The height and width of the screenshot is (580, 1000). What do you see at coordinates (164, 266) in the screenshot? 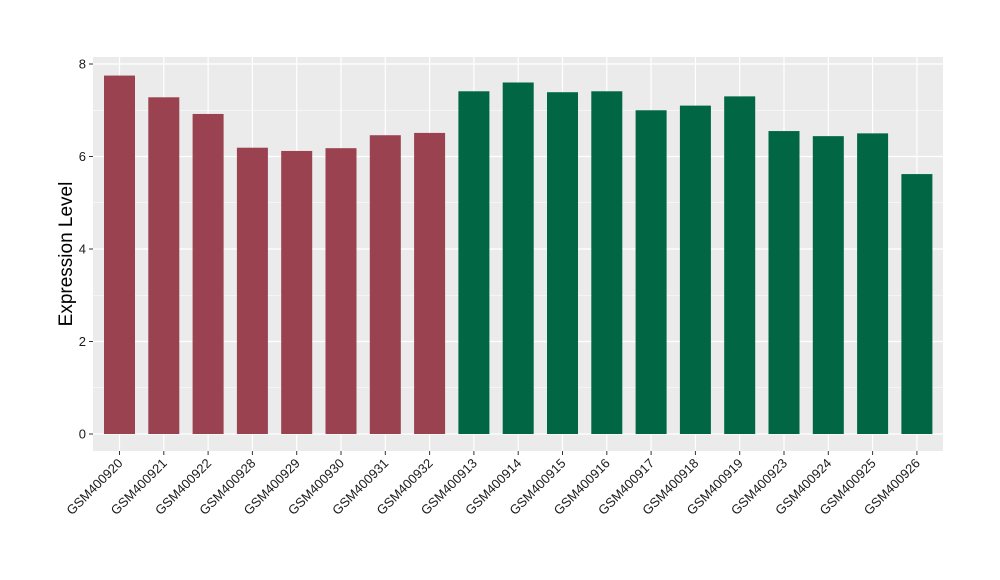
I see `bar-GSM400921` at bounding box center [164, 266].